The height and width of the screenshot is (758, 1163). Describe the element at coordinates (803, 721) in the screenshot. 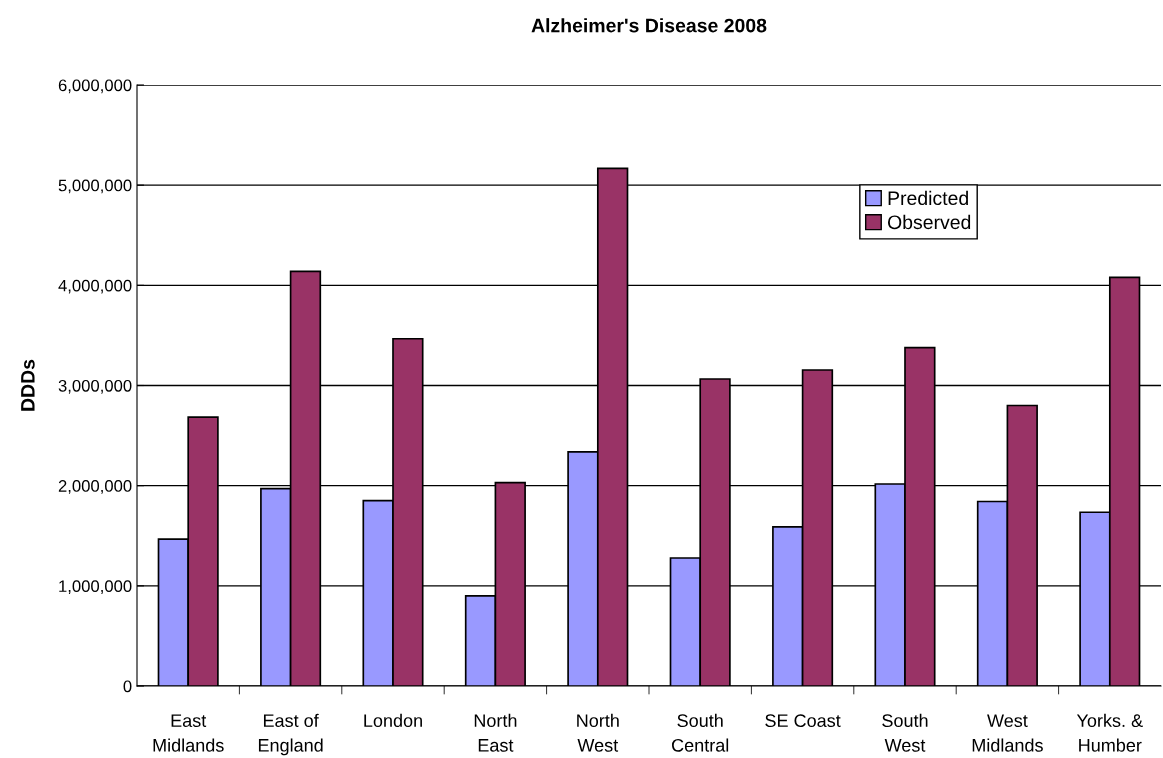

I see `x-tick-label: SE Coast` at that location.